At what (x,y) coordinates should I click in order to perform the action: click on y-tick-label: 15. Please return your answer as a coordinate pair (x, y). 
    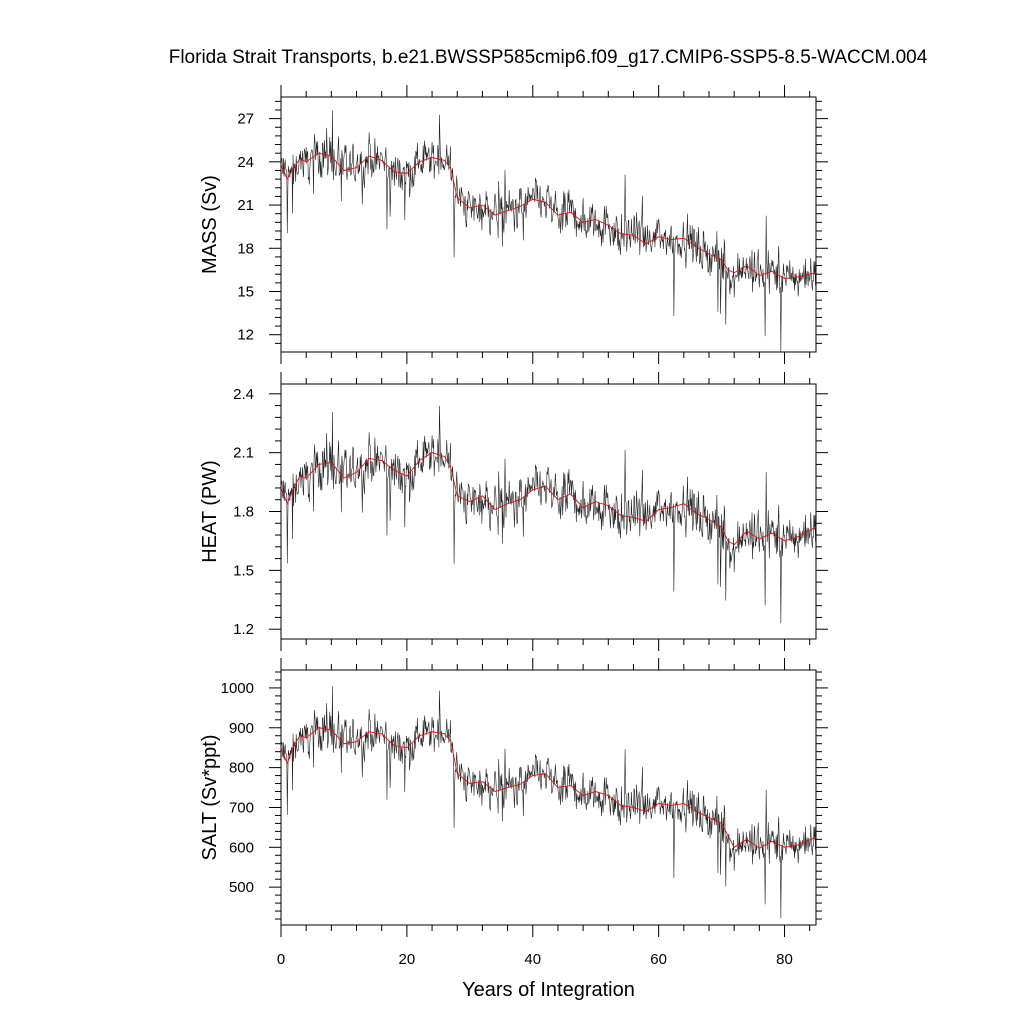
    Looking at the image, I should click on (245, 291).